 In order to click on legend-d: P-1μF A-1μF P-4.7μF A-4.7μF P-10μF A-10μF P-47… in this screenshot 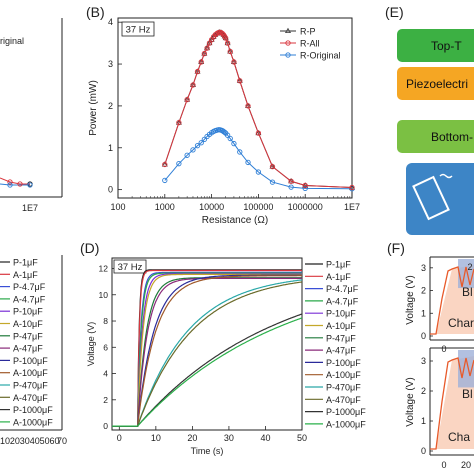, I will do `click(335, 344)`.